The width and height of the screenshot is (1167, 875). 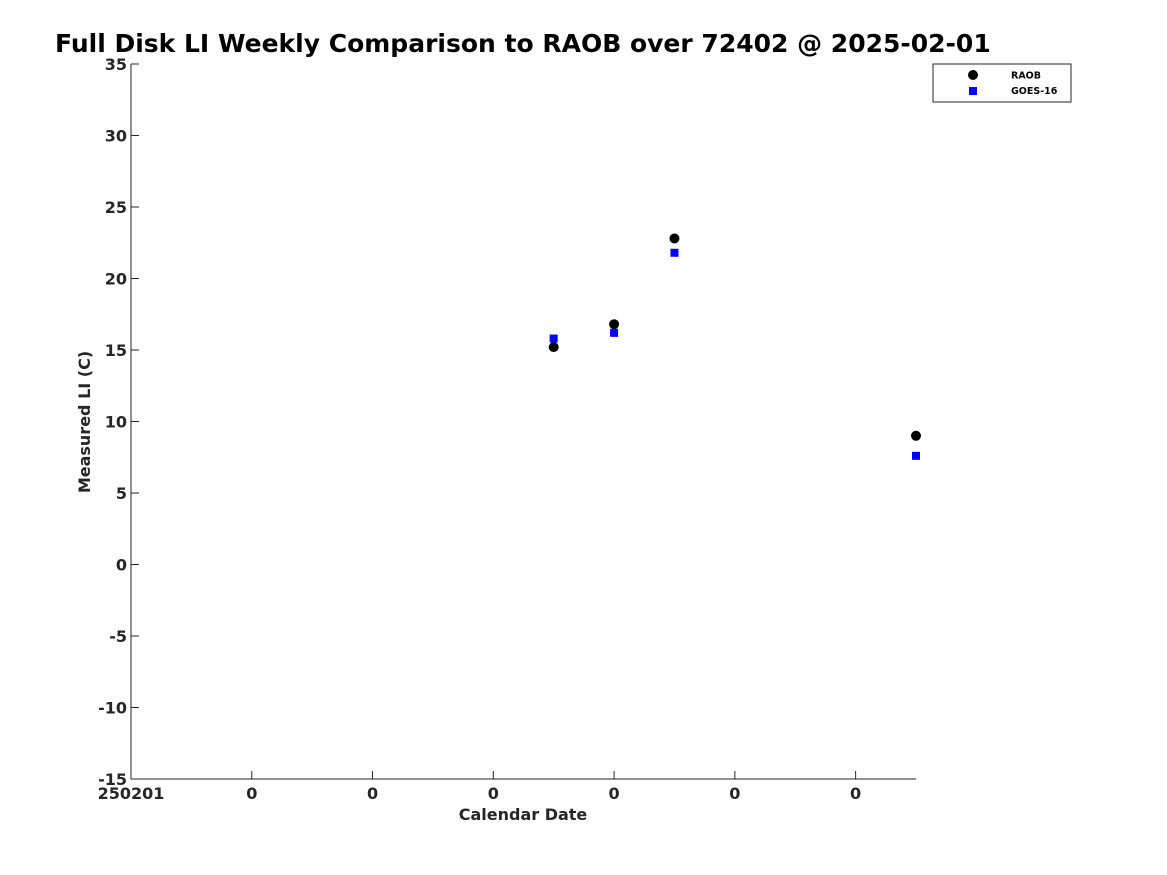 I want to click on y-tick-label: 5, so click(x=121, y=493).